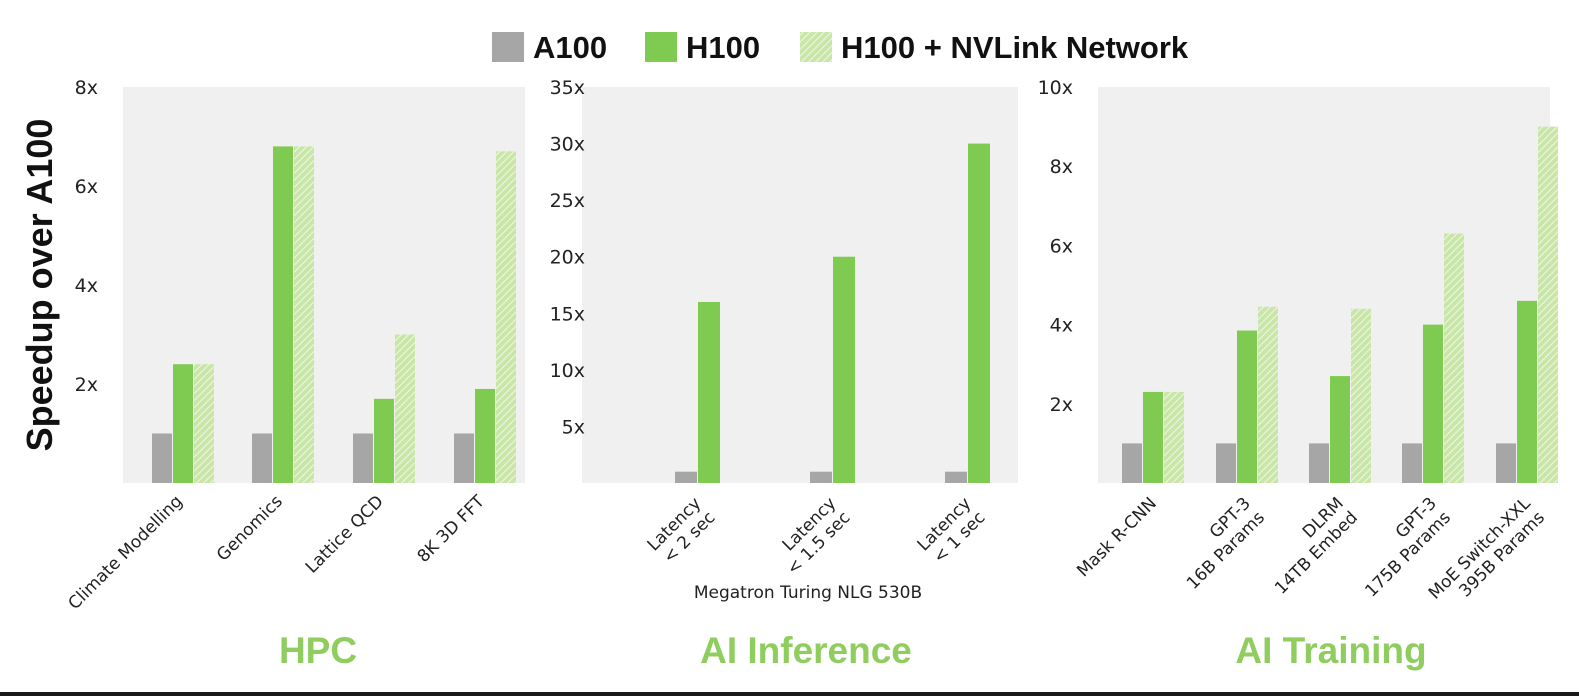  Describe the element at coordinates (709, 392) in the screenshot. I see `bar-h100-latency-2-sec` at that location.